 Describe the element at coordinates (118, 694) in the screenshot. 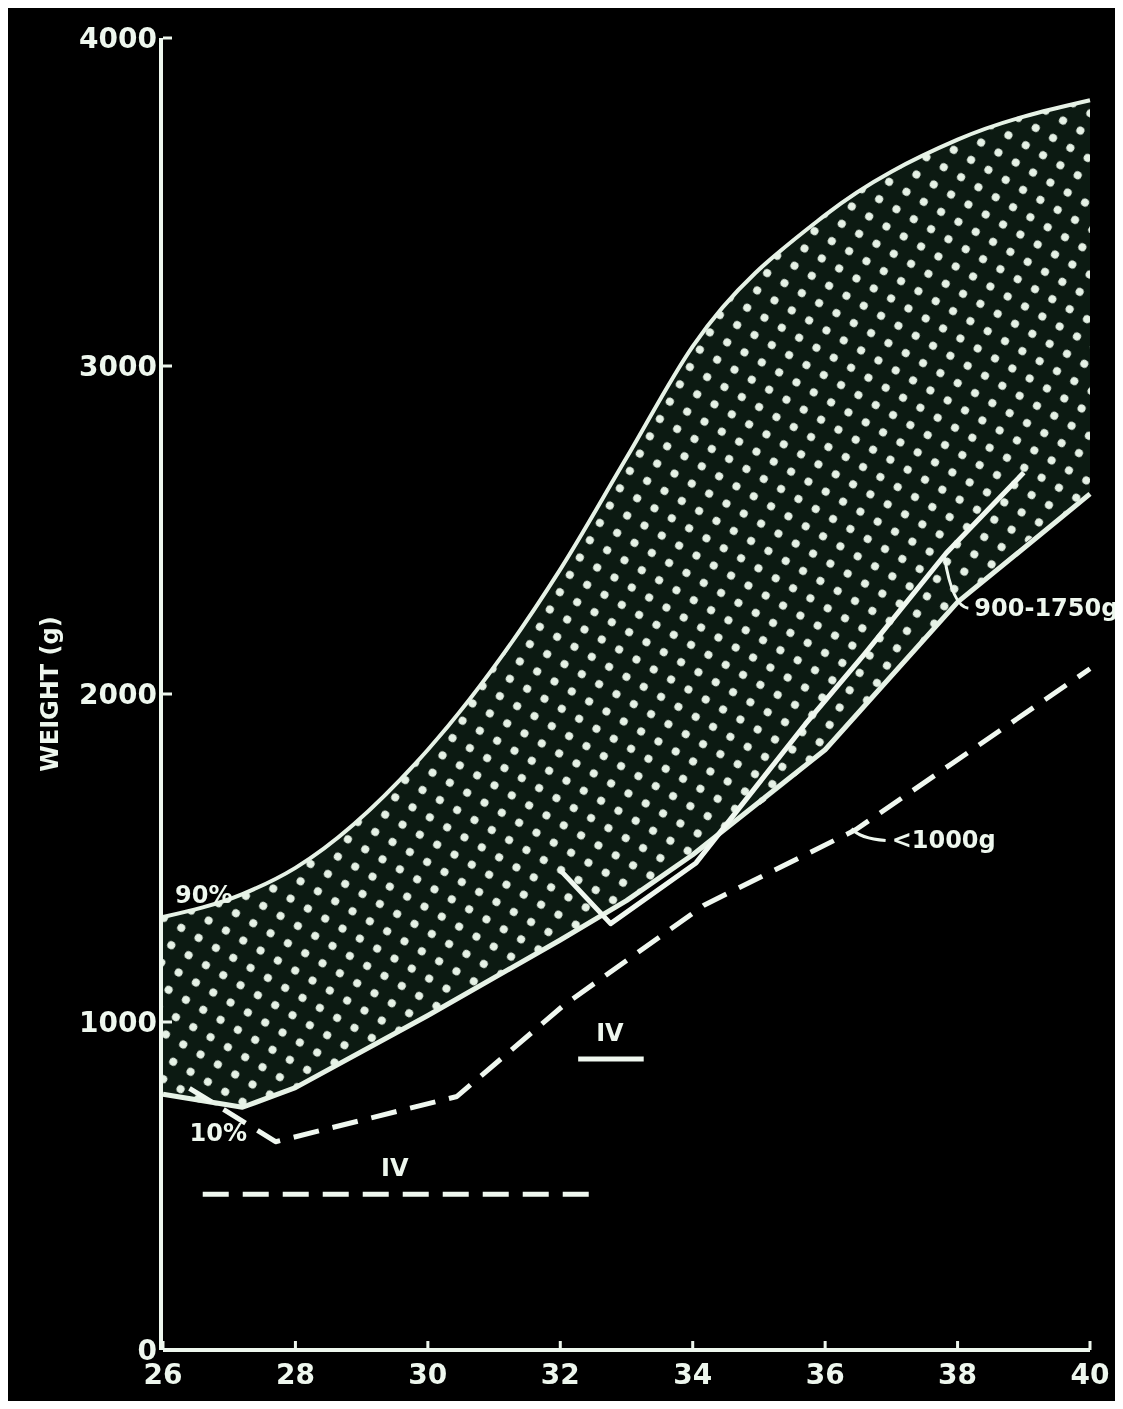

I see `y-tick-label: 2000` at that location.